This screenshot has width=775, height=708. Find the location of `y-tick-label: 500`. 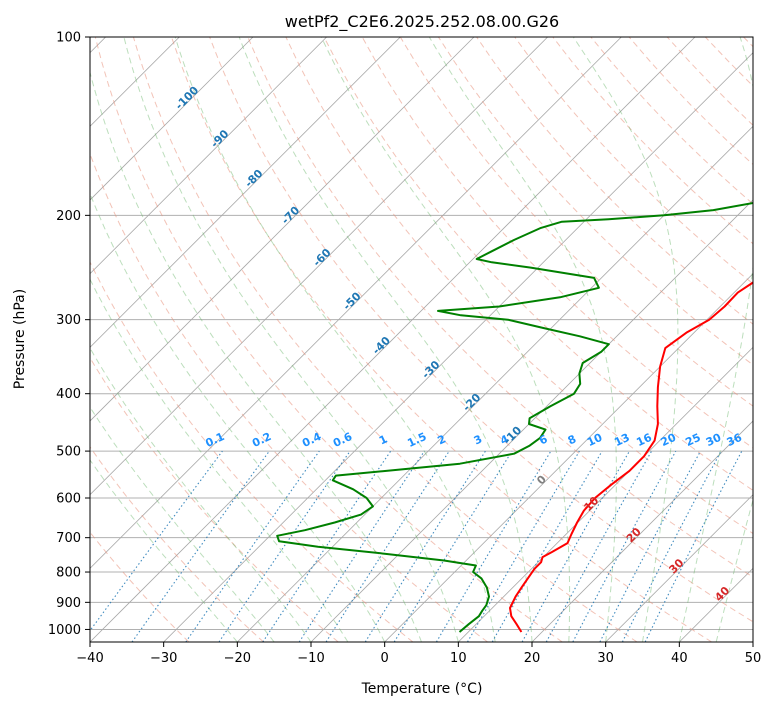

y-tick-label: 500 is located at coordinates (68, 452).